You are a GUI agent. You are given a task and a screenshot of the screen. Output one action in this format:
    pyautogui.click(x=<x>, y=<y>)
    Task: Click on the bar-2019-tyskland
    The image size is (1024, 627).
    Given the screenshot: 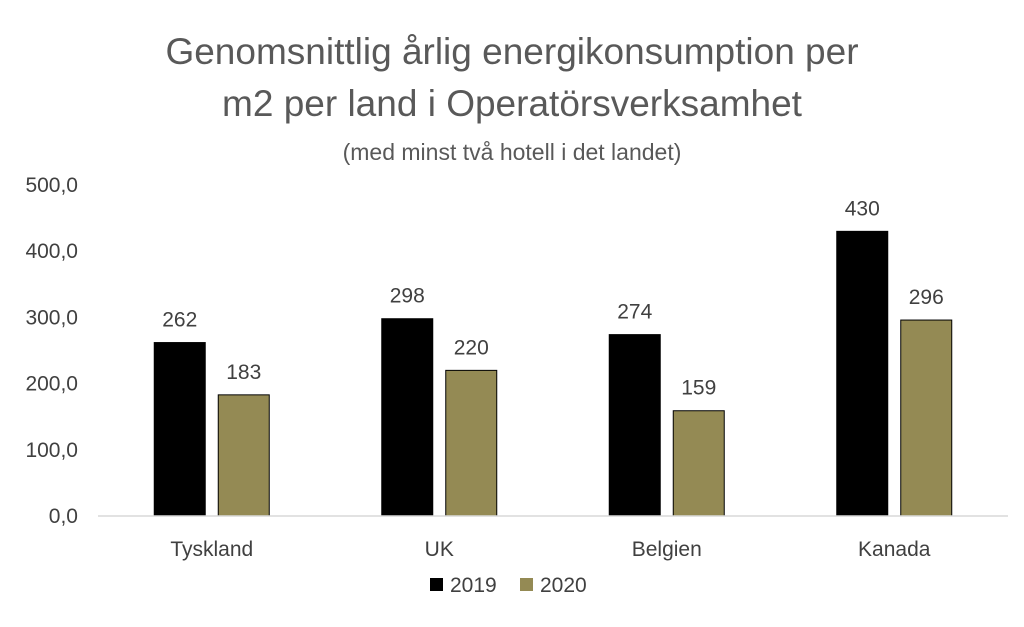 What is the action you would take?
    pyautogui.click(x=179, y=429)
    